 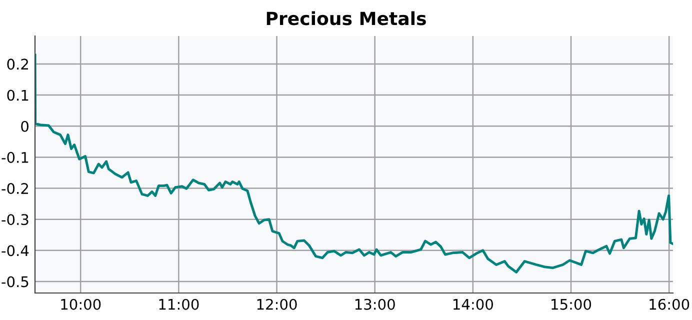 I want to click on y-tick-label: -0.2, so click(x=15, y=188).